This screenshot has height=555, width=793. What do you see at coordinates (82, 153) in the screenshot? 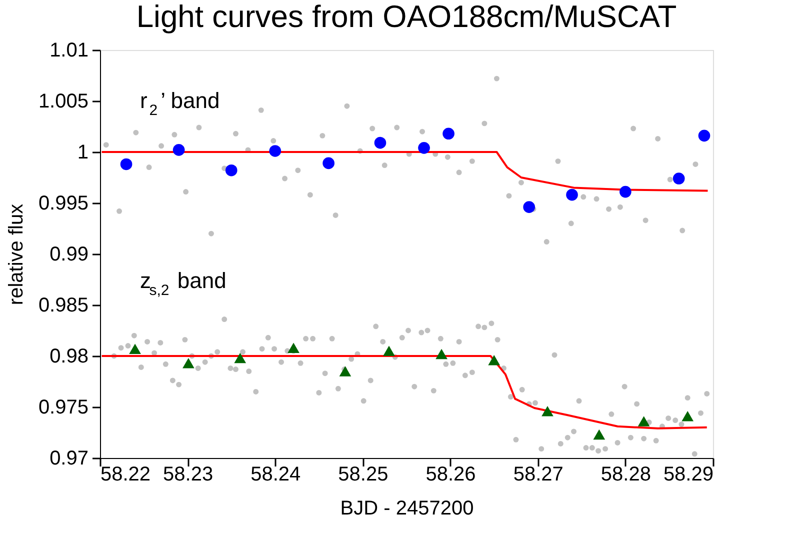
I see `y-tick-label: 1` at bounding box center [82, 153].